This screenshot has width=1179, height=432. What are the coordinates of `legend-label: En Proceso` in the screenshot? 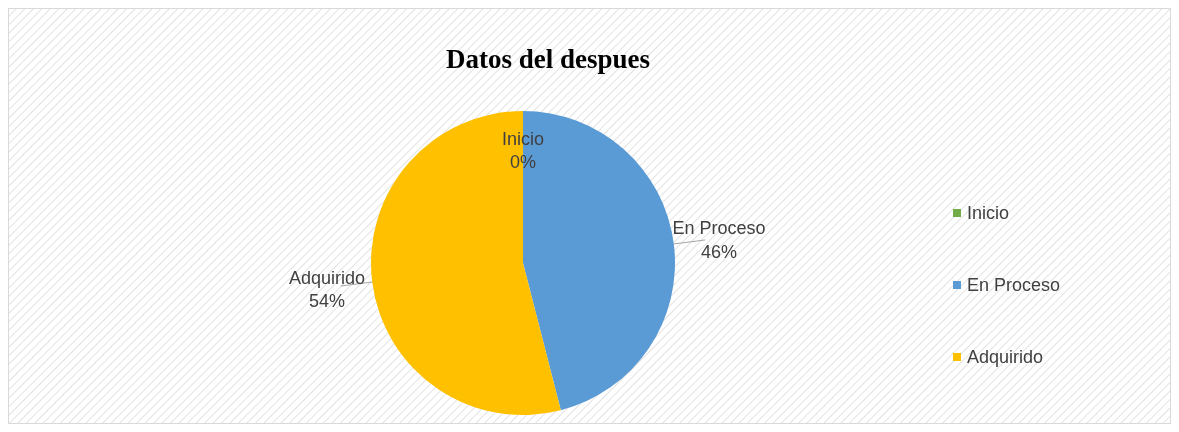 It's located at (1014, 284).